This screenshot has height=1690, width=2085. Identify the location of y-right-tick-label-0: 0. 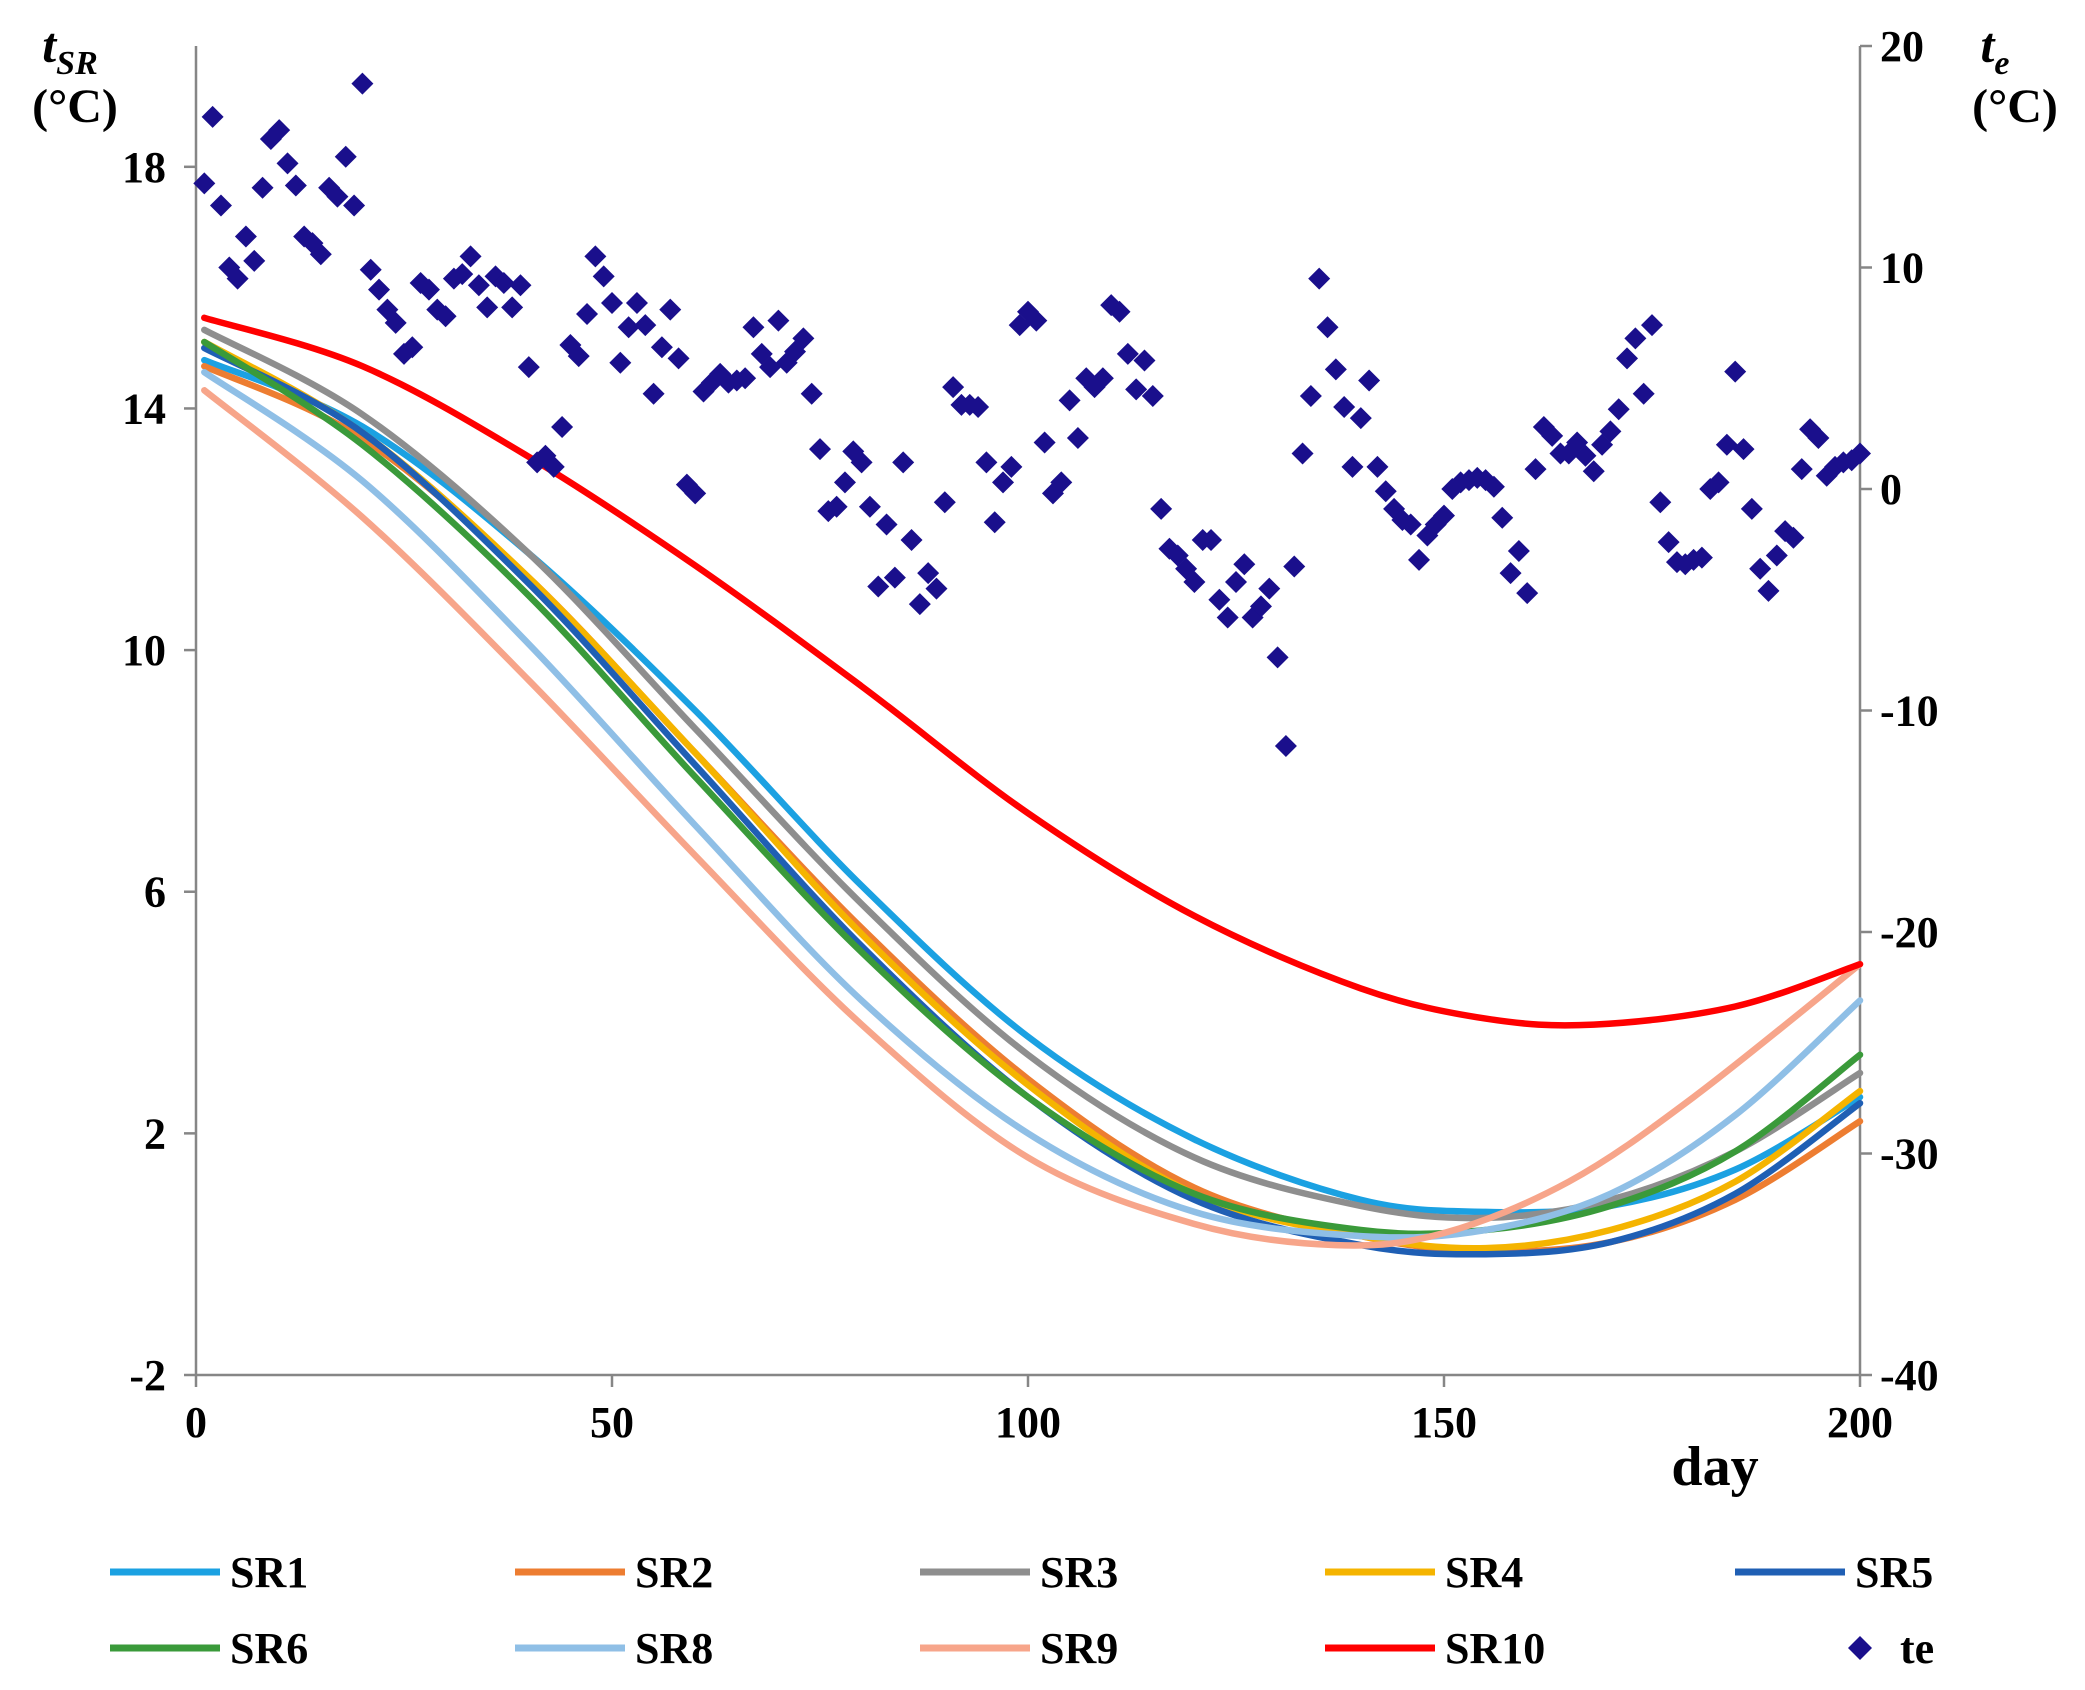
(1891, 489).